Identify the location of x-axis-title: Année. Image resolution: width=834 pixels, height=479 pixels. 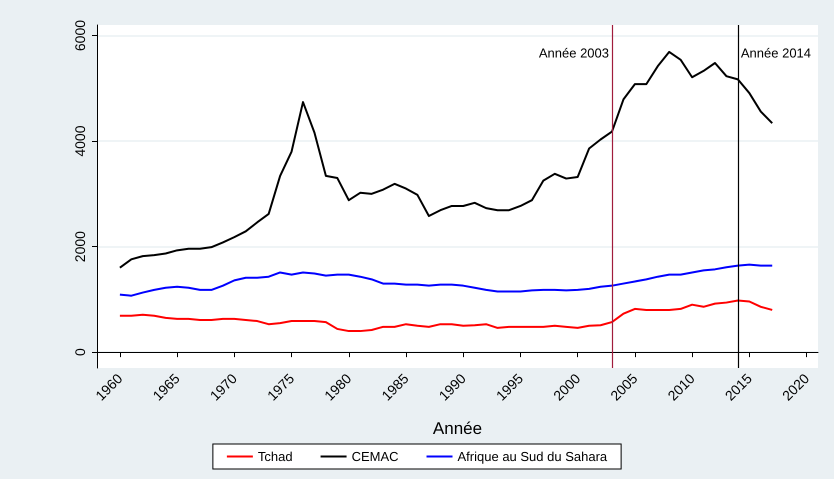
(457, 428).